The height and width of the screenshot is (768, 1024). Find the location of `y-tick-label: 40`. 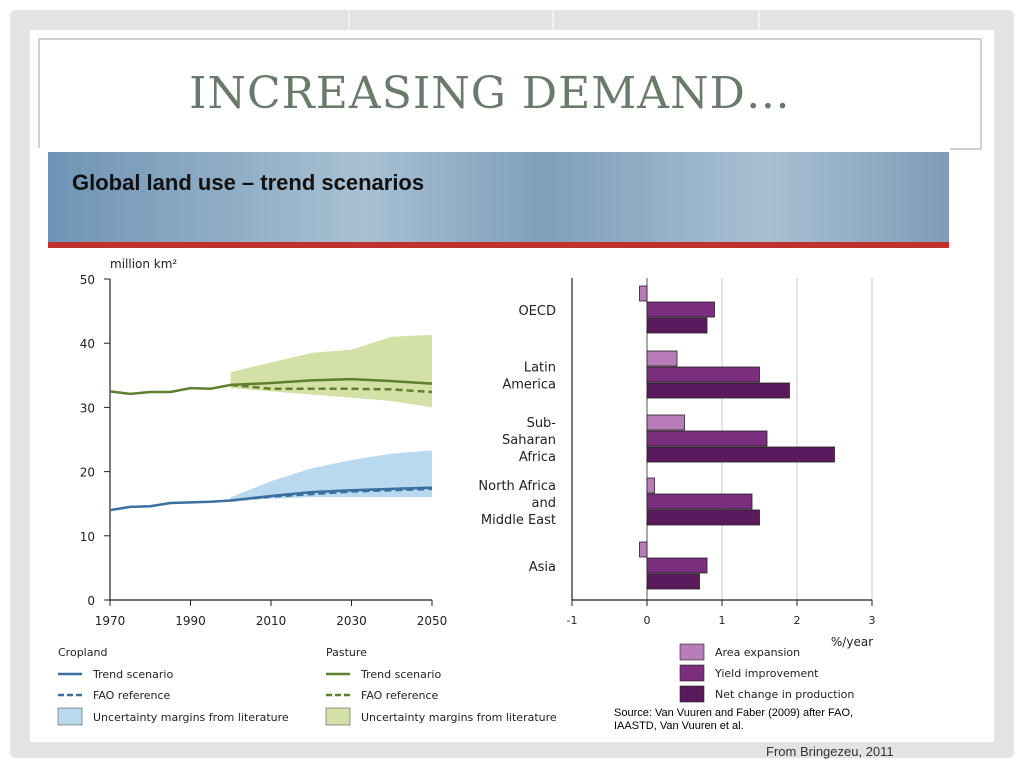

y-tick-label: 40 is located at coordinates (87, 344).